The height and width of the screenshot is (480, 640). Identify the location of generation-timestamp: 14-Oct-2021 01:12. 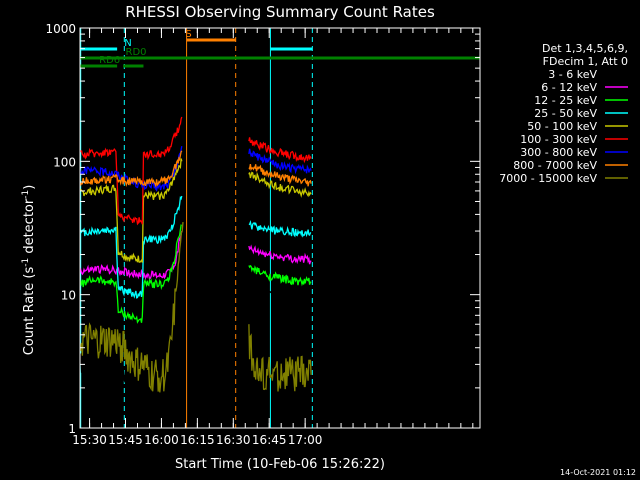
(598, 472).